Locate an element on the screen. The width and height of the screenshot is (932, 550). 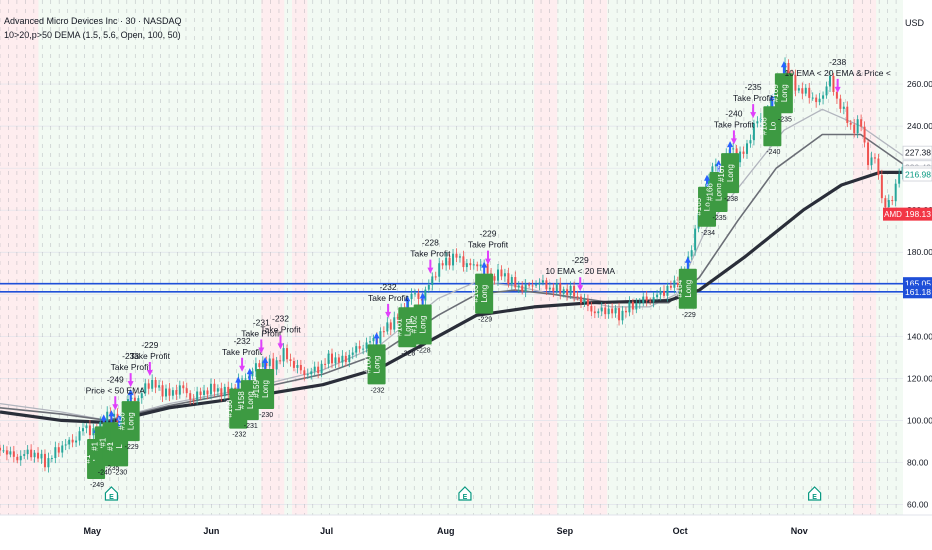
entry-arrow-#162 is located at coordinates (422, 300).